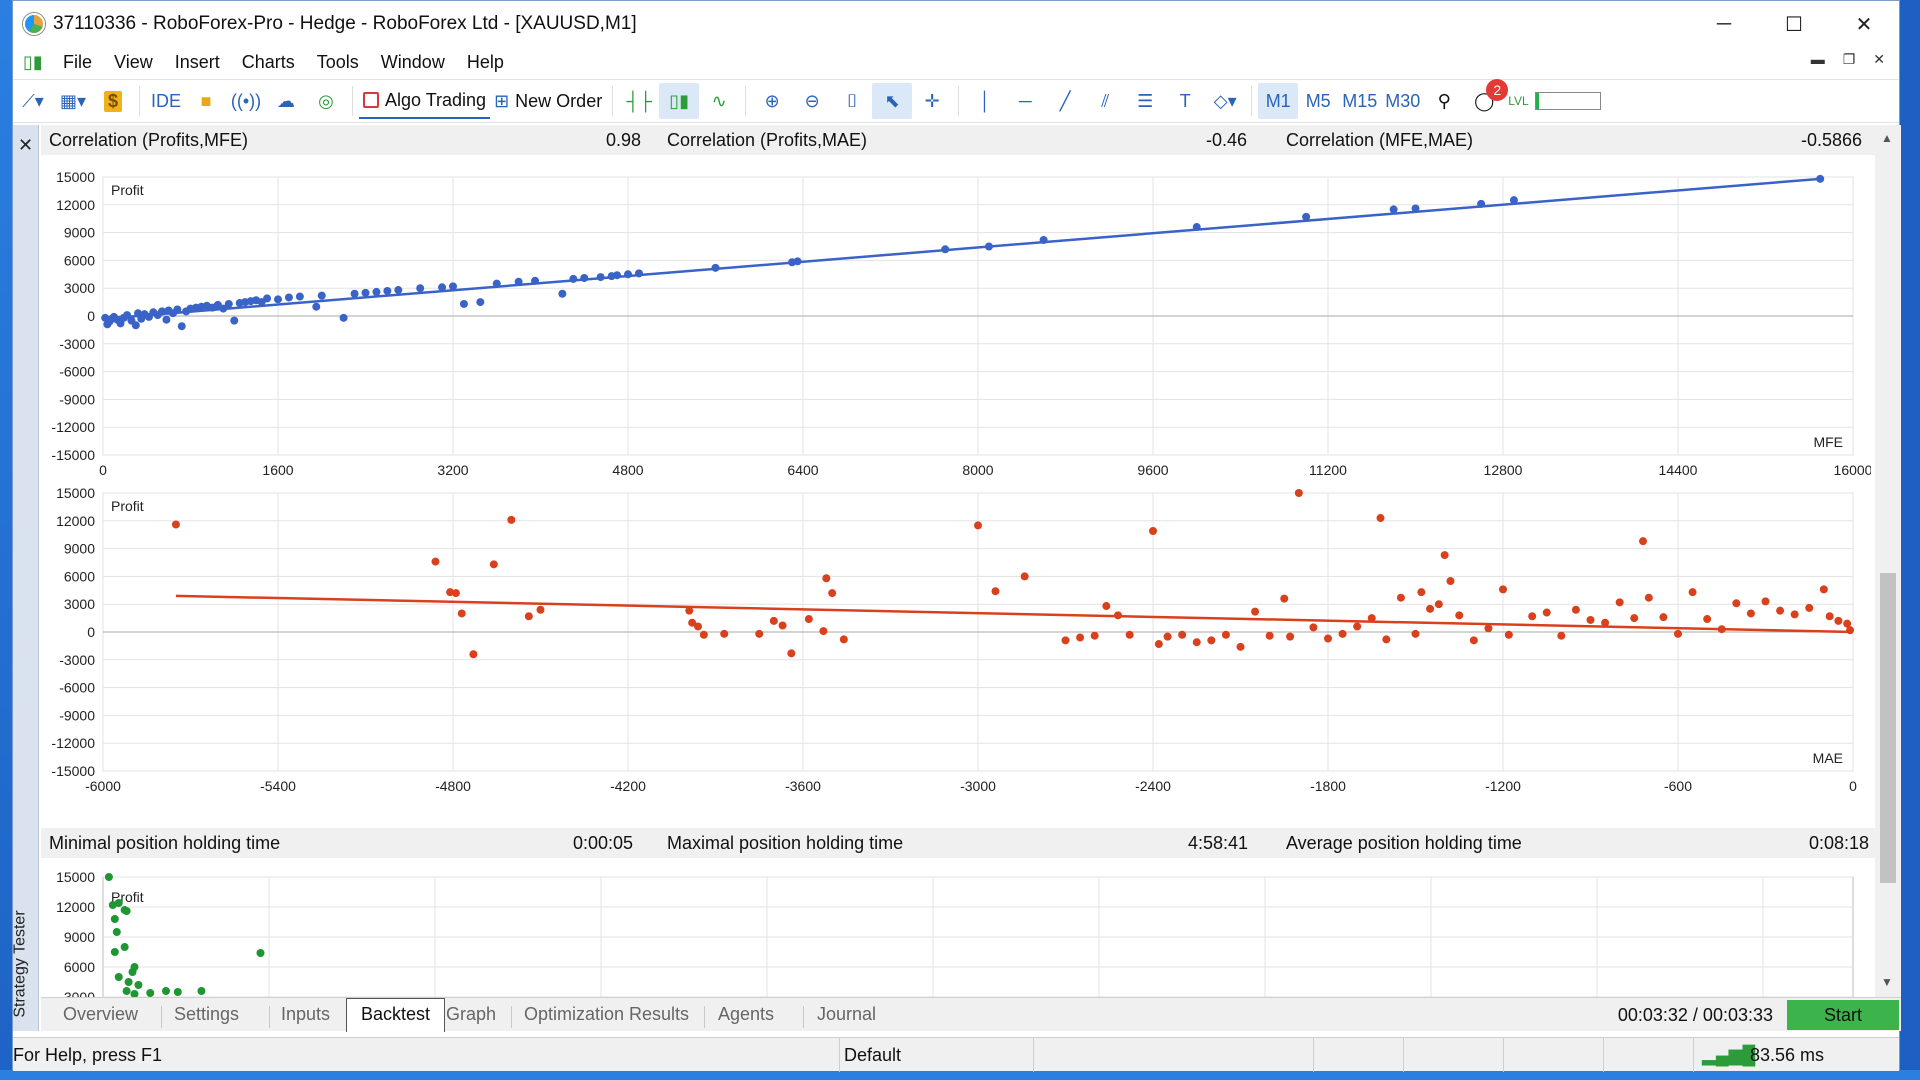 The width and height of the screenshot is (1920, 1080). What do you see at coordinates (33, 100) in the screenshot?
I see `chart-type-icon: ⟋▾` at bounding box center [33, 100].